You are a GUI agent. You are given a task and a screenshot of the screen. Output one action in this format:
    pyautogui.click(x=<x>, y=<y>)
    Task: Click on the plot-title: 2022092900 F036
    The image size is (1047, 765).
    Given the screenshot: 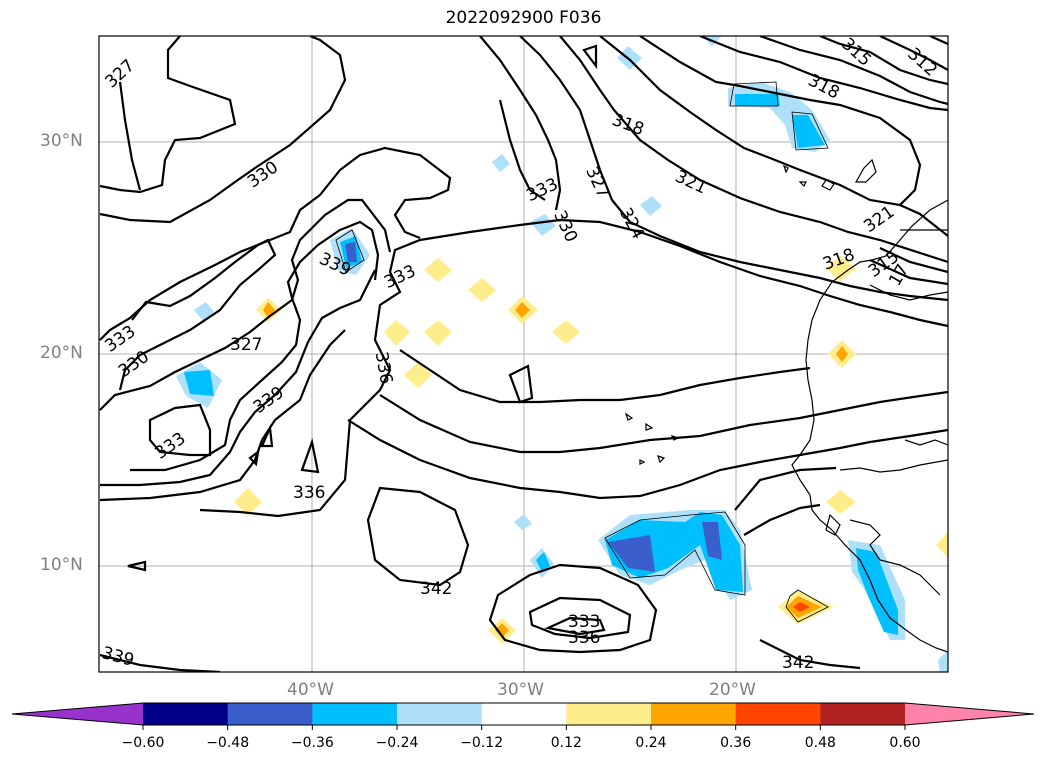 What is the action you would take?
    pyautogui.click(x=523, y=18)
    